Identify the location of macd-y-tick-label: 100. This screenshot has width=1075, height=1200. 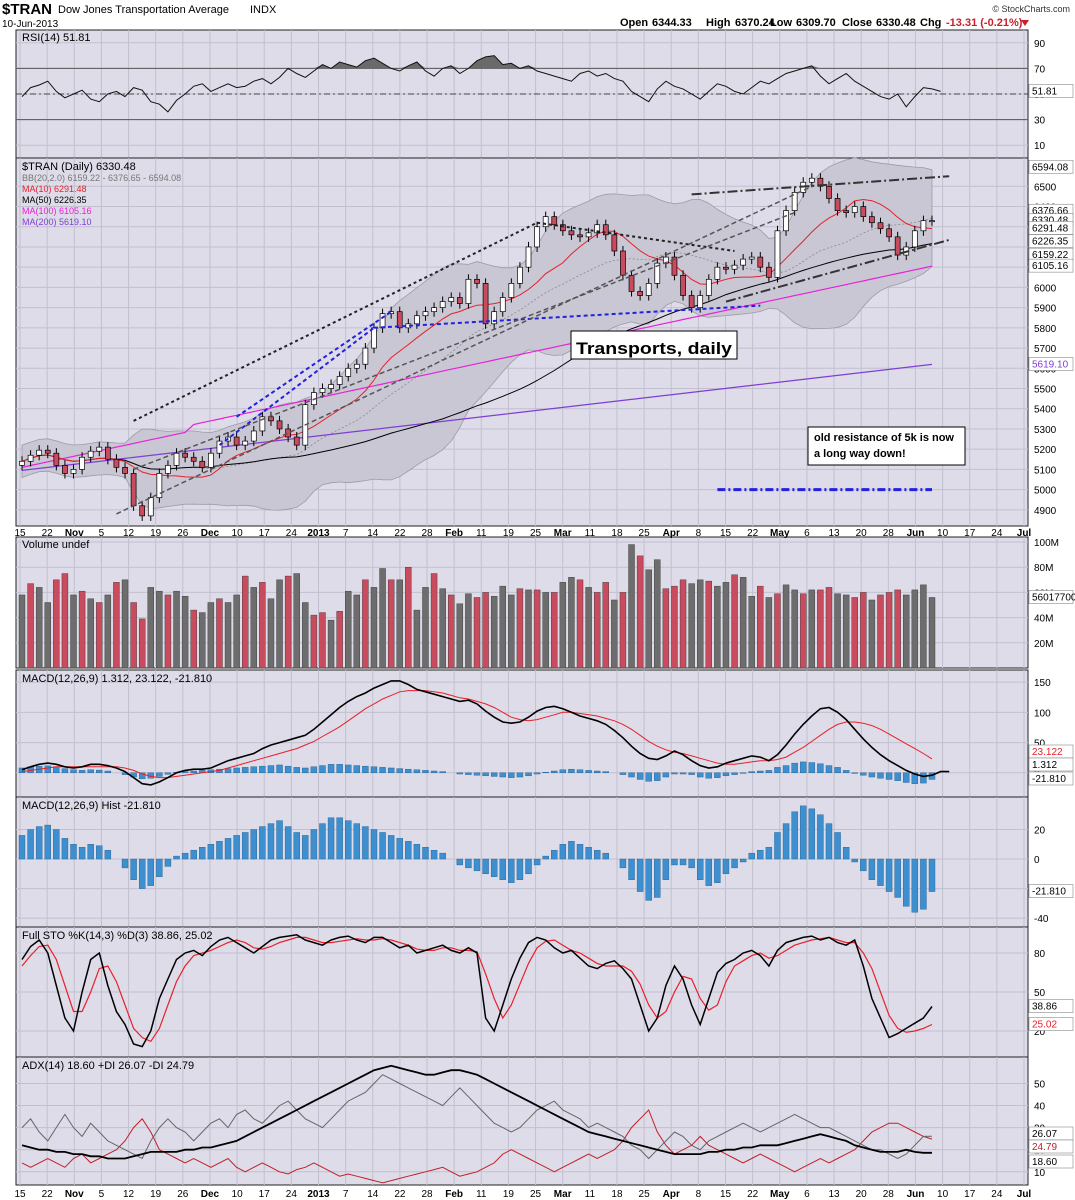
(1042, 713).